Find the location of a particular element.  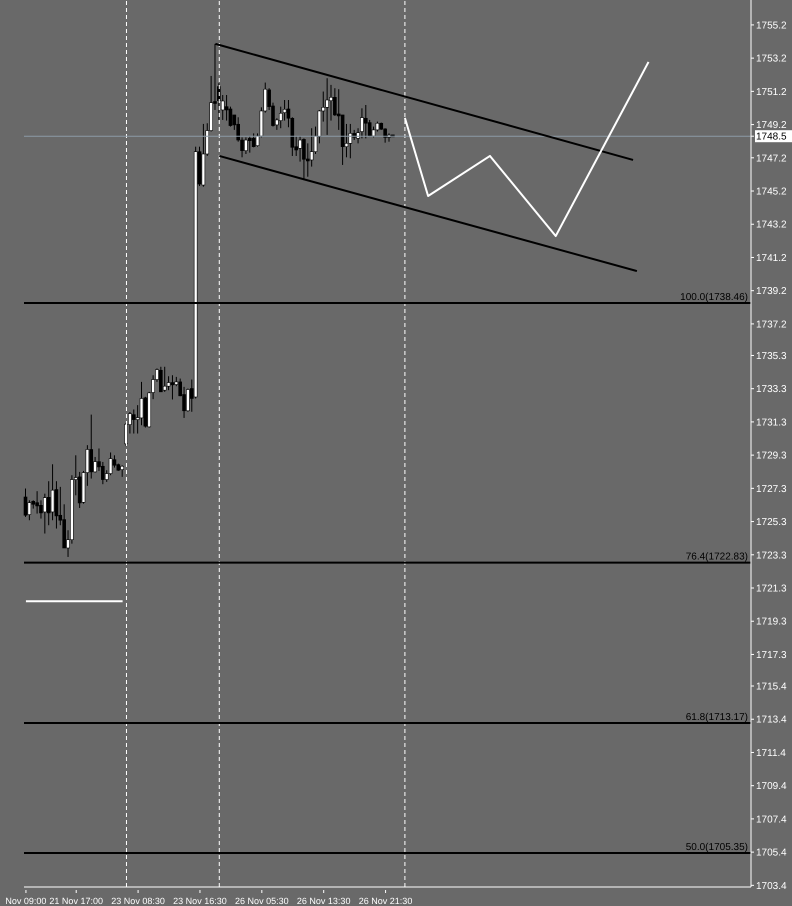

y-tick-label: 1737.2 is located at coordinates (772, 324).